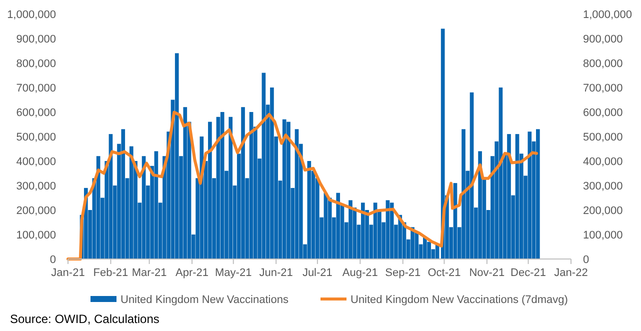  Describe the element at coordinates (487, 273) in the screenshot. I see `x-tick-label: Nov-21` at that location.